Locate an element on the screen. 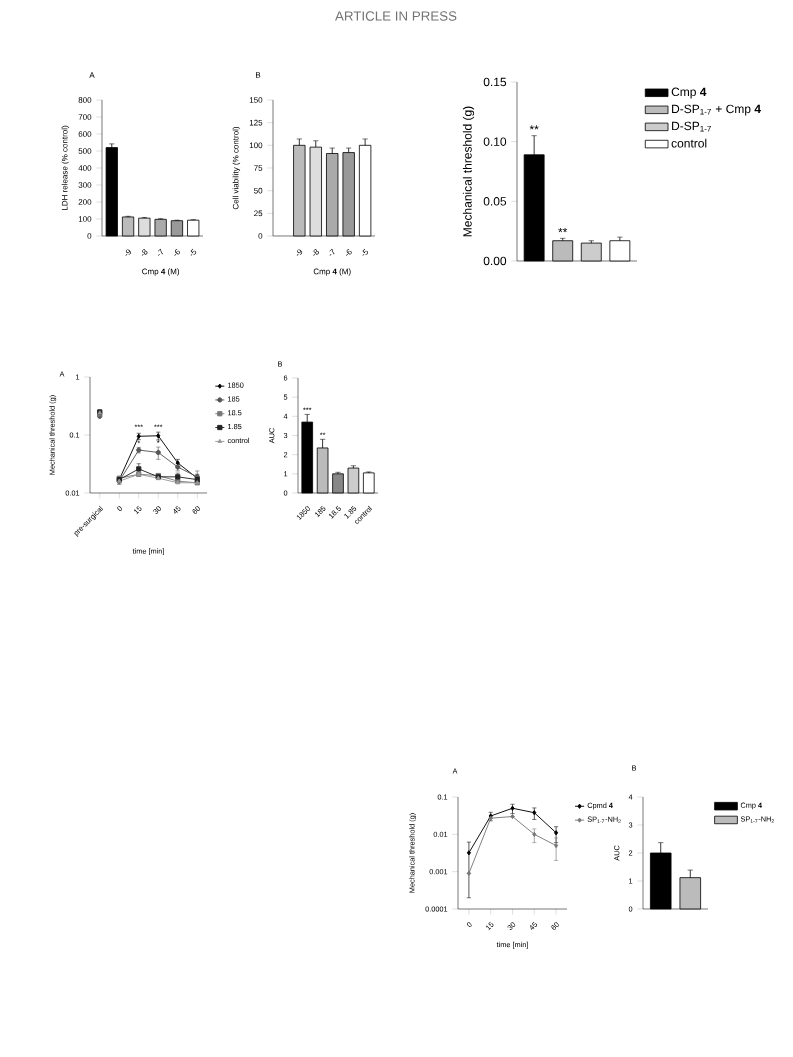 The width and height of the screenshot is (793, 1057). y-tick-label: 0.15 is located at coordinates (495, 82).